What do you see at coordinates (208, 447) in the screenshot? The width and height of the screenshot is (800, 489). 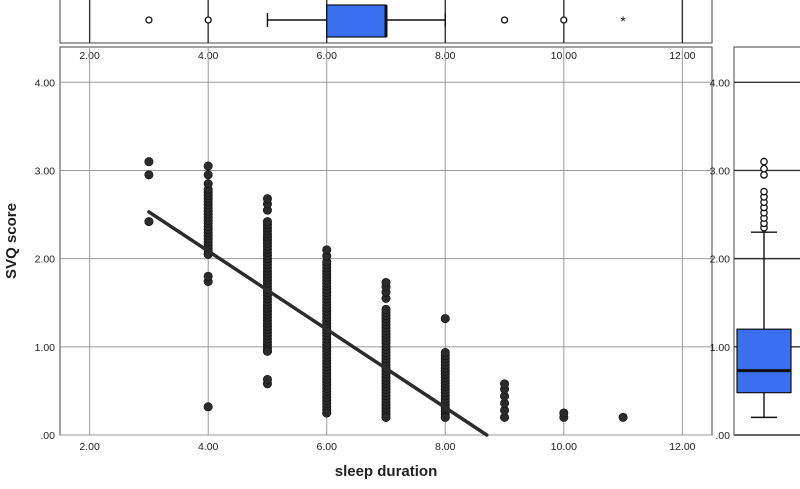 I see `x-tick-label: 4.00` at bounding box center [208, 447].